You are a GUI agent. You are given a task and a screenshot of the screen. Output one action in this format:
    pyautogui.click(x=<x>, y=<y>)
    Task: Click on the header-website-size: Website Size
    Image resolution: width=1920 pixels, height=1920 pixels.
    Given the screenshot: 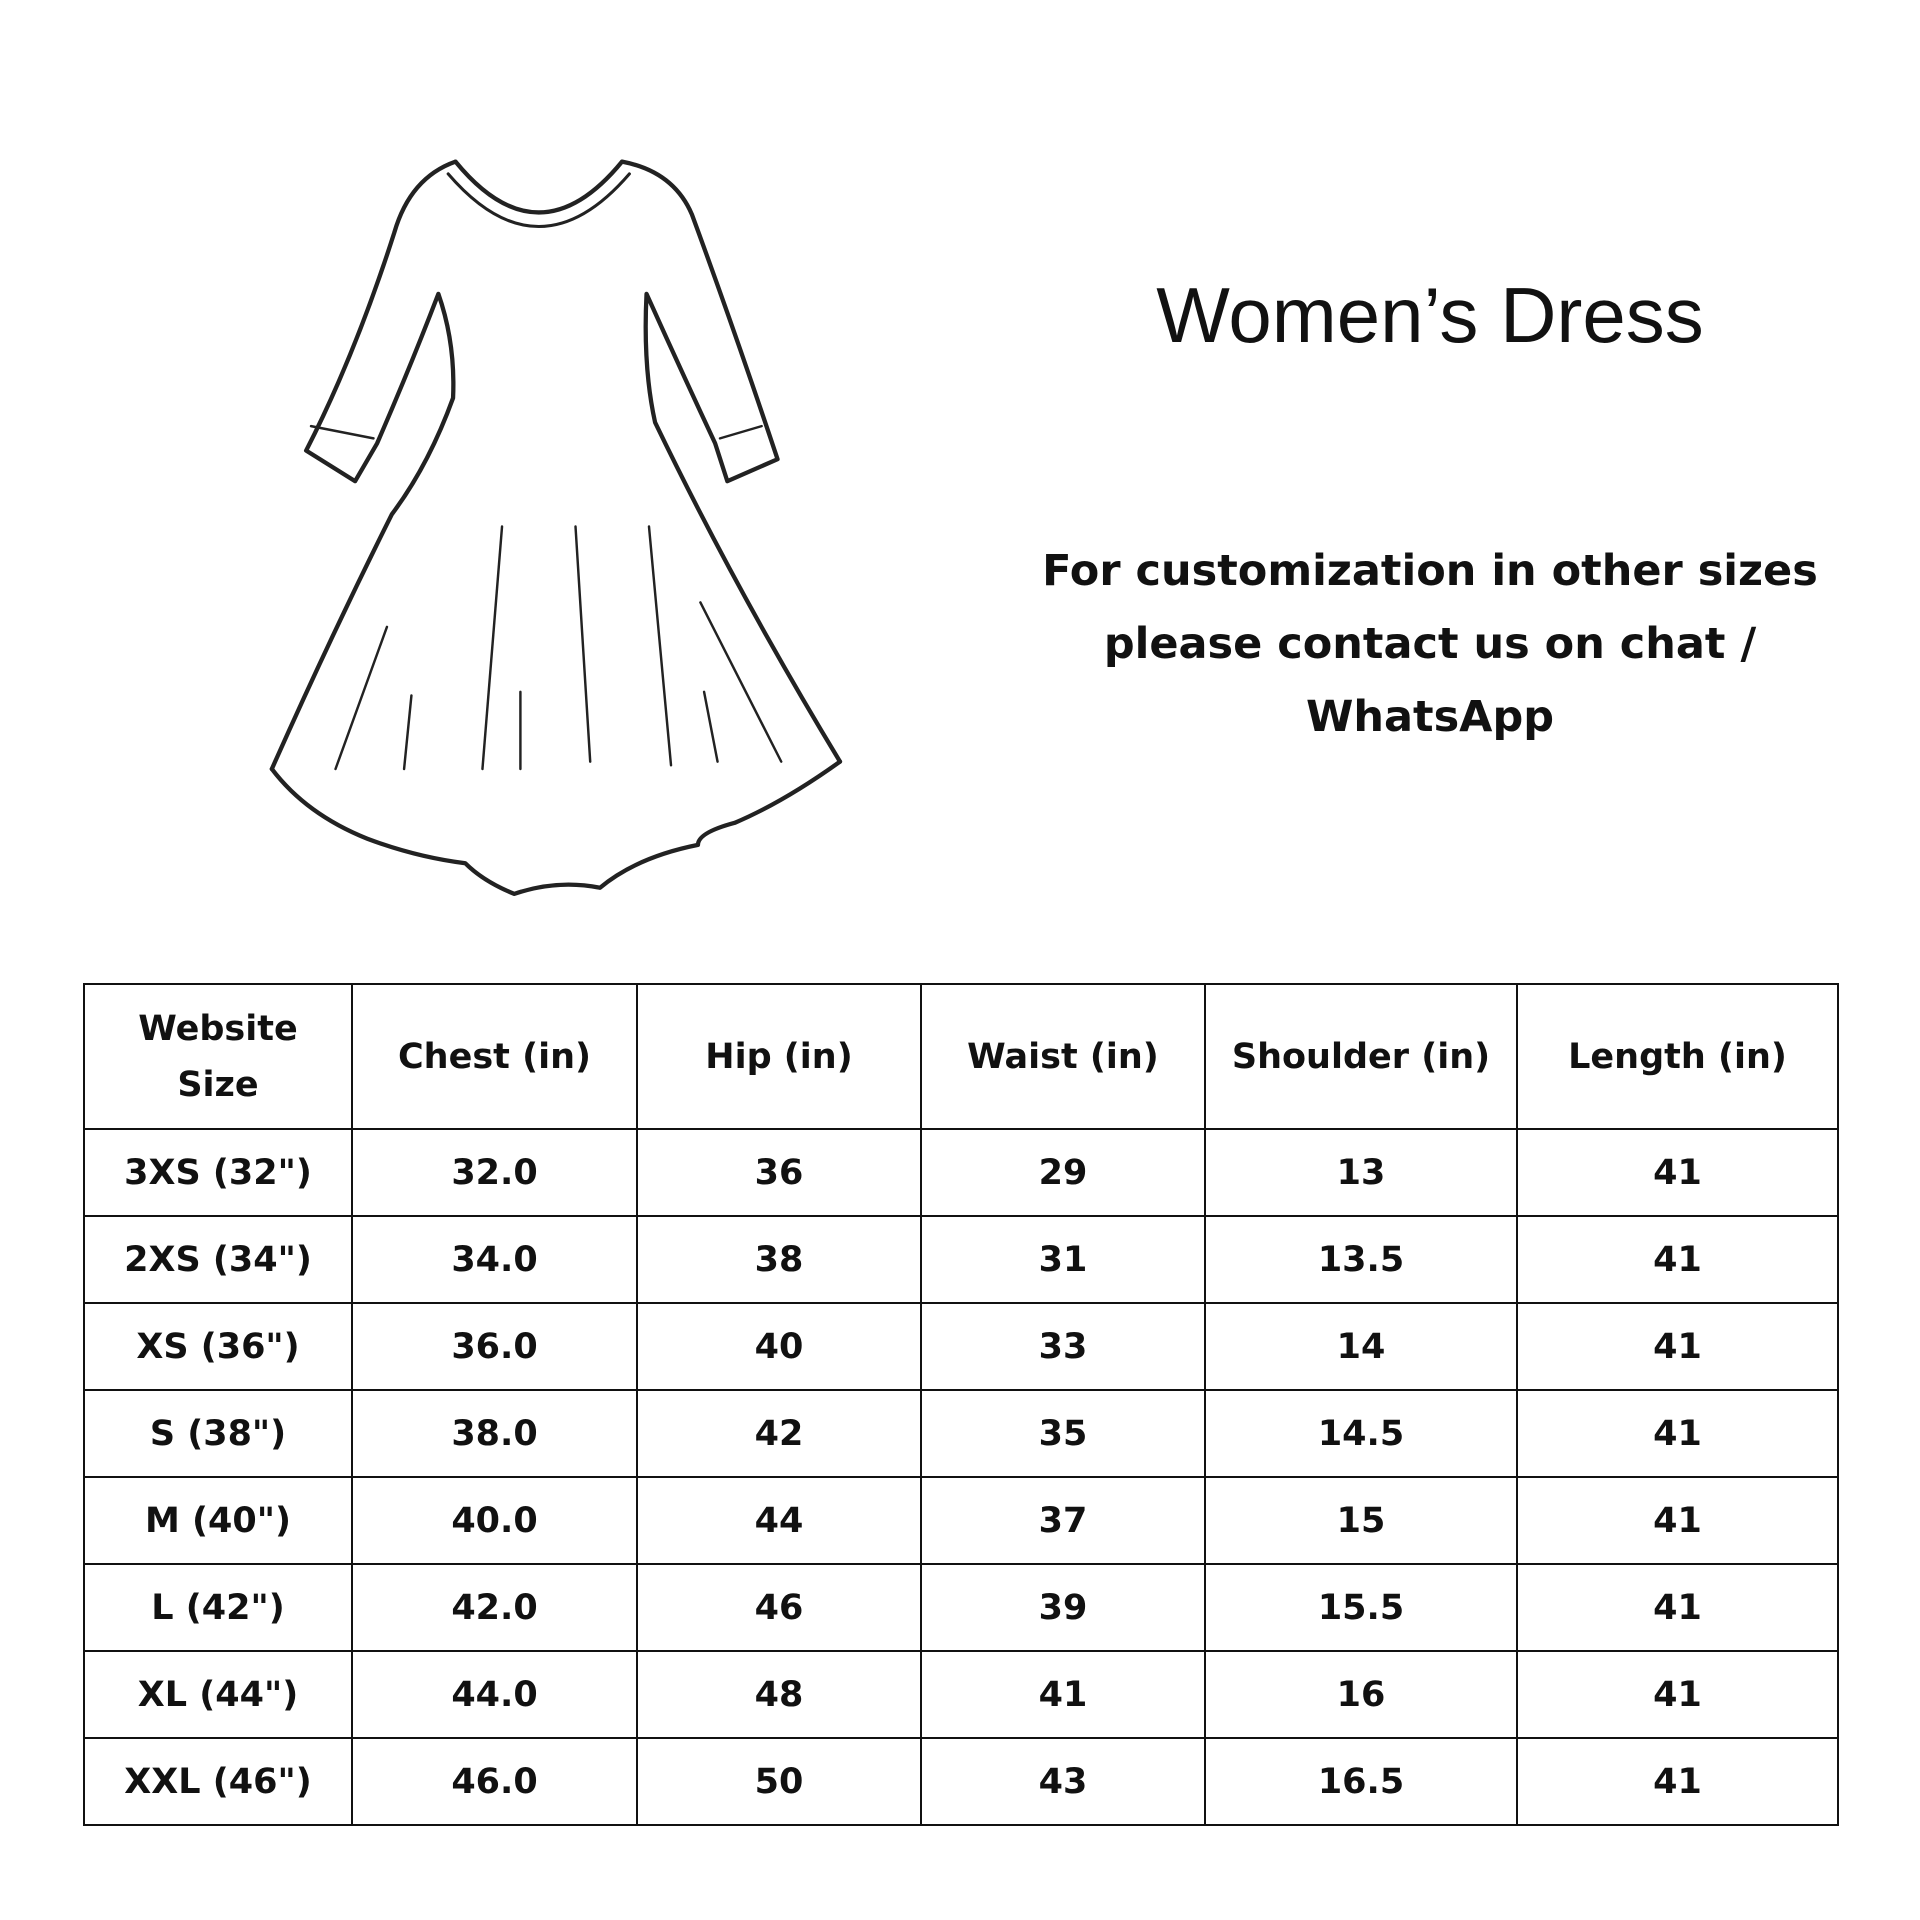 What is the action you would take?
    pyautogui.click(x=218, y=1056)
    